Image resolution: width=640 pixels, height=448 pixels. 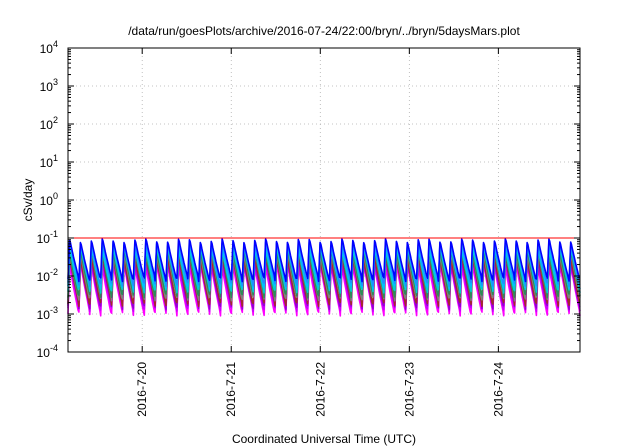 What do you see at coordinates (320, 389) in the screenshot?
I see `x-tick-label: 2016-7-22` at bounding box center [320, 389].